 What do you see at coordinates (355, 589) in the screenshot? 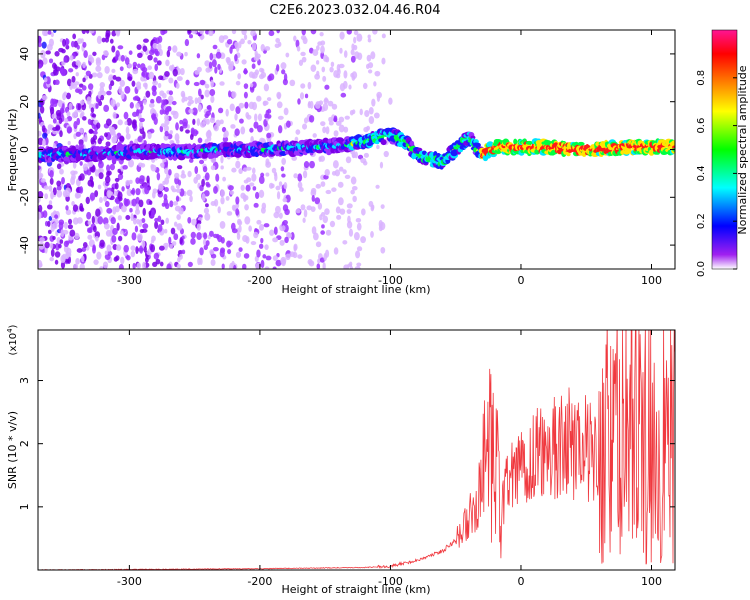
I see `bottom-x-axis-label: Height of straight line (km)` at bounding box center [355, 589].